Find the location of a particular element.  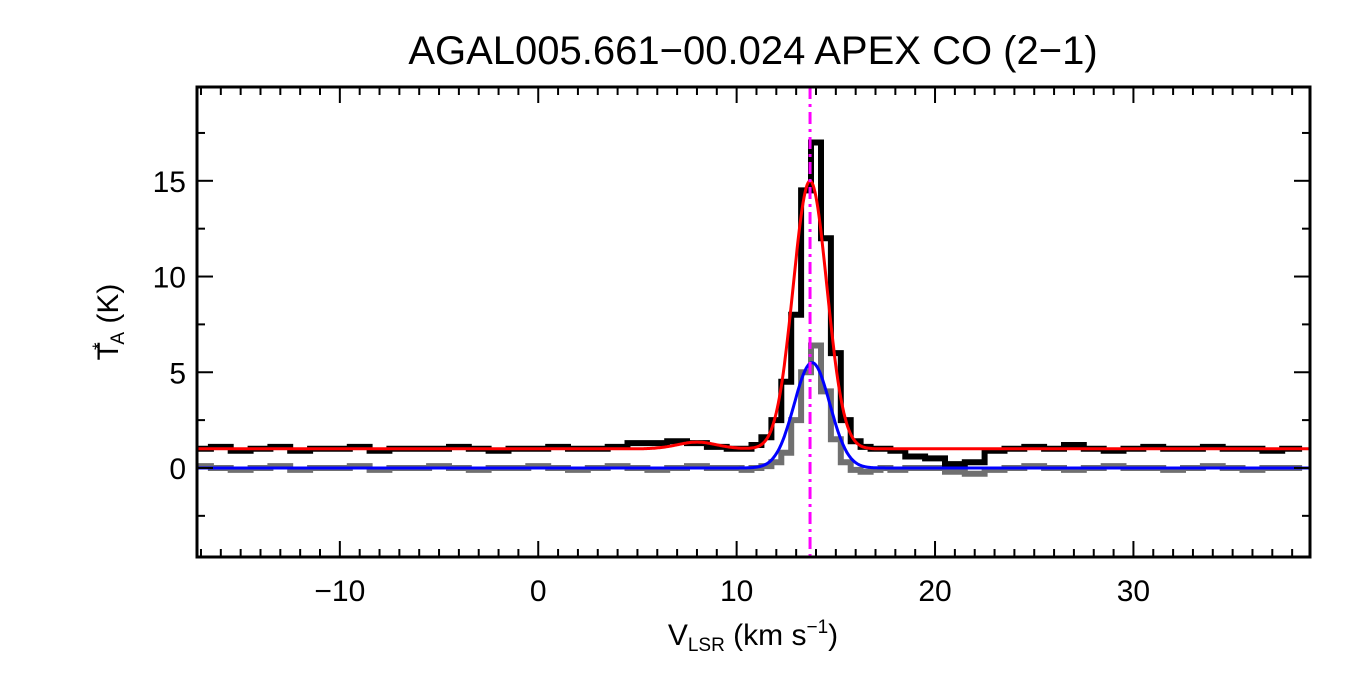

y-axis-label: T*A (K) is located at coordinates (109, 322).